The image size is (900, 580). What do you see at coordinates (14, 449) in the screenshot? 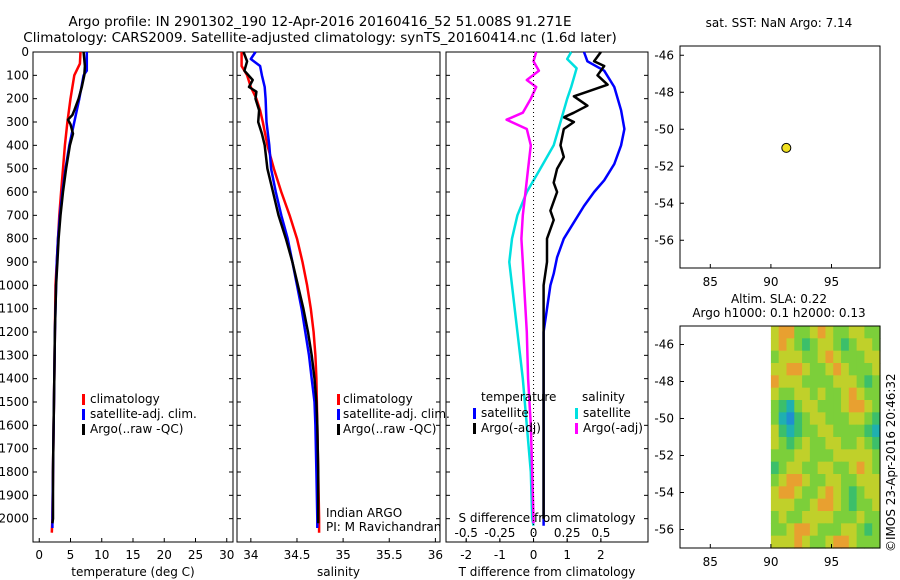
I see `depth-tick-label: 1700` at bounding box center [14, 449].